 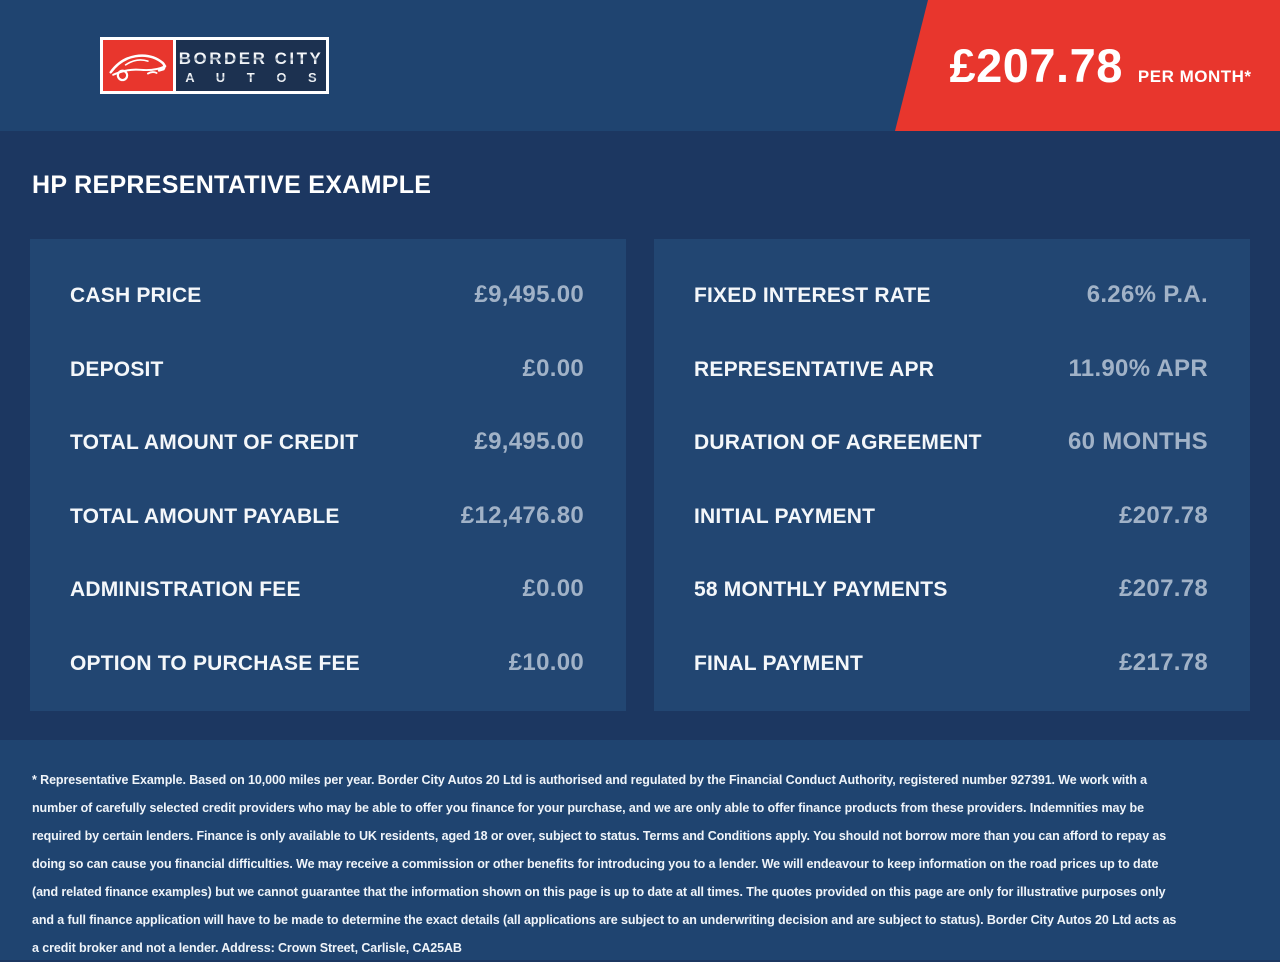 I want to click on car-icon, so click(x=138, y=65).